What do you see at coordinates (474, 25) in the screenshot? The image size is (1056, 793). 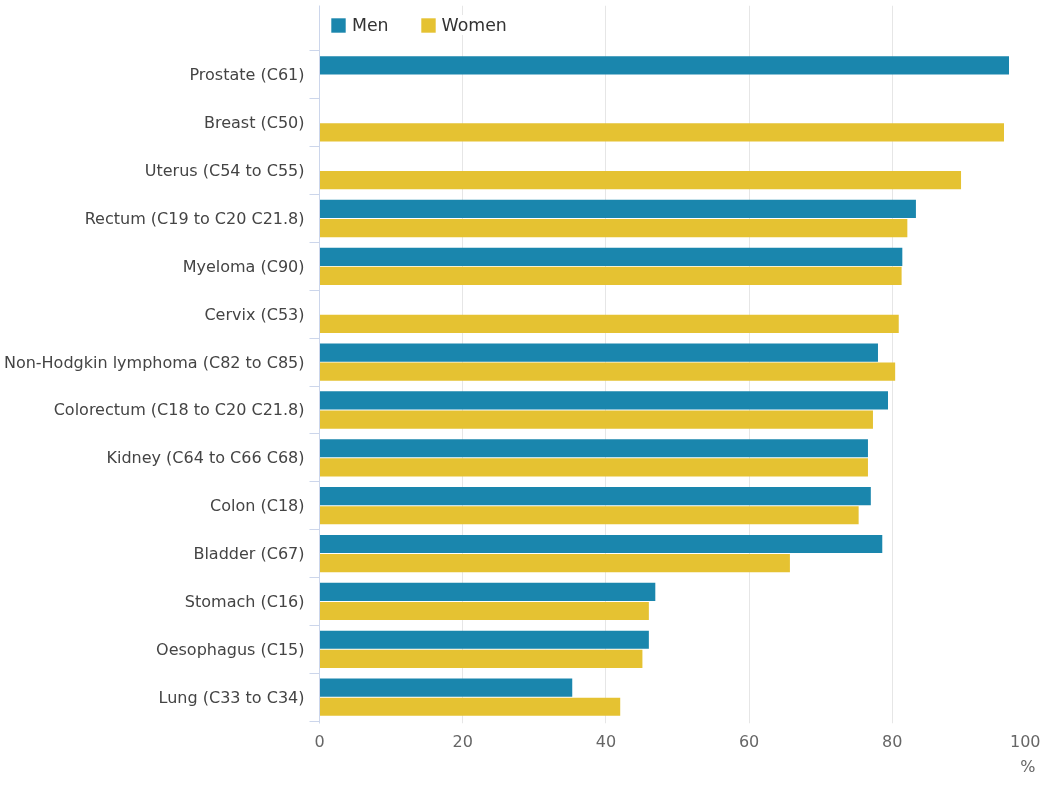 I see `legend-label: Women` at bounding box center [474, 25].